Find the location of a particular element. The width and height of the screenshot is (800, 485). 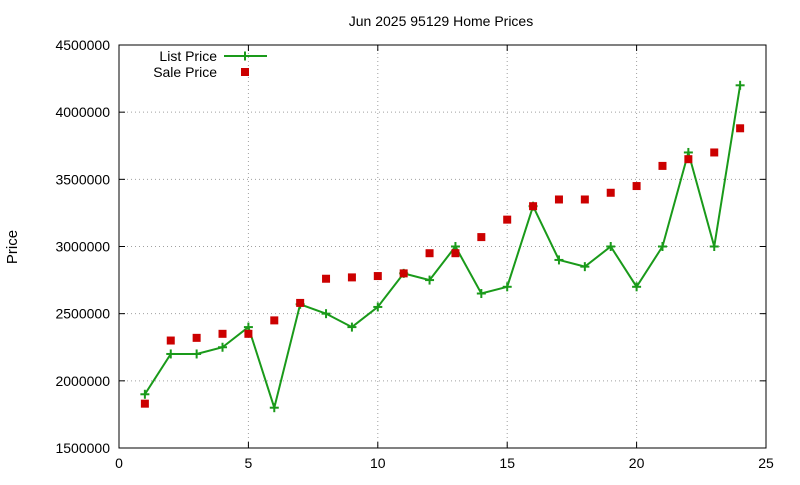

x-tick-label: 25 is located at coordinates (766, 463).